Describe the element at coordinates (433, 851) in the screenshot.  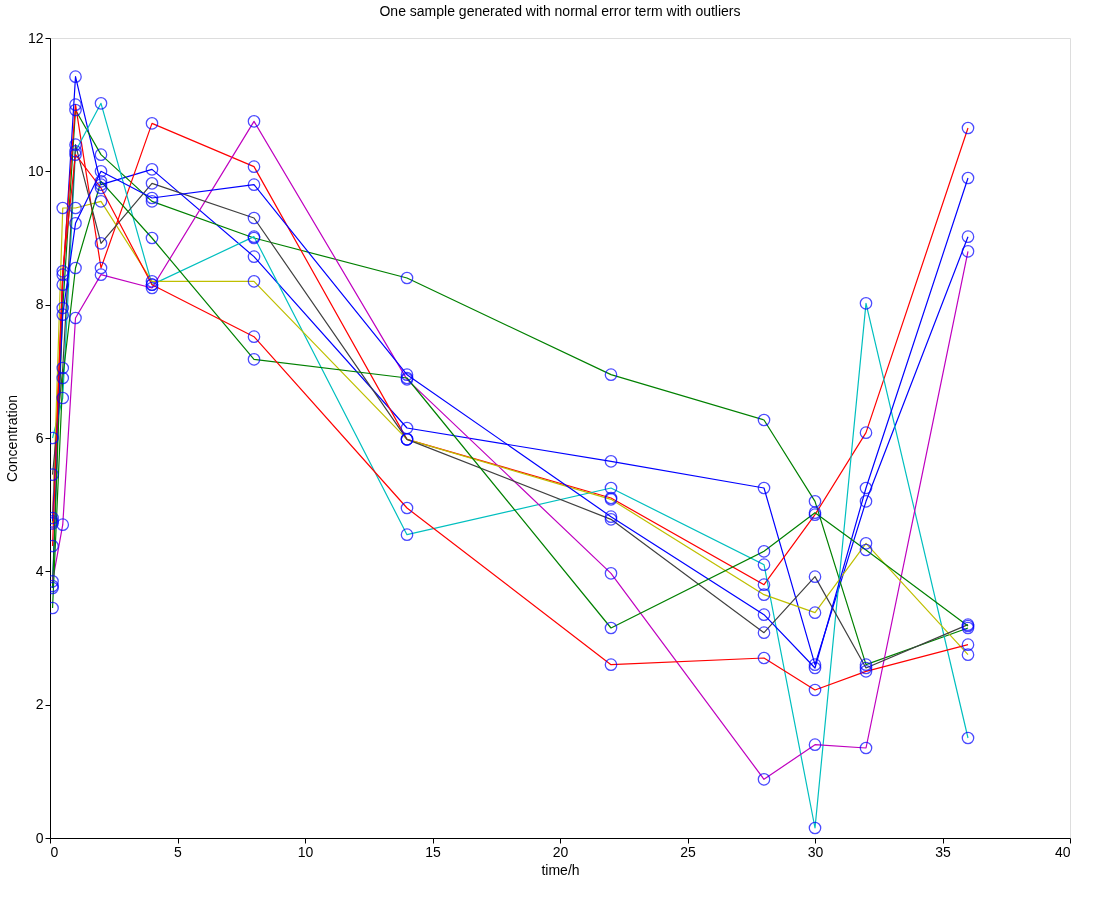
I see `x-tick-label: 15` at that location.